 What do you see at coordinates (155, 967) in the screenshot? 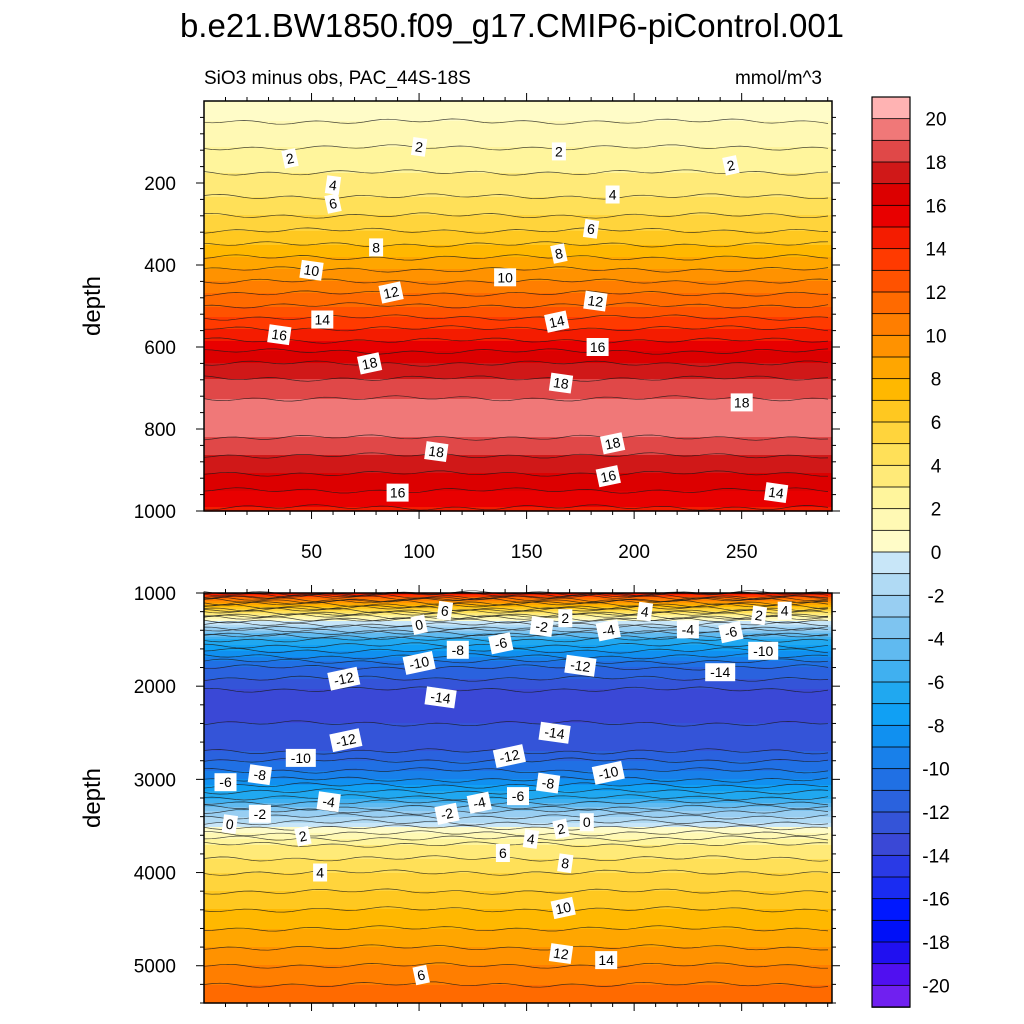
I see `y-tick-label: 5000` at bounding box center [155, 967].